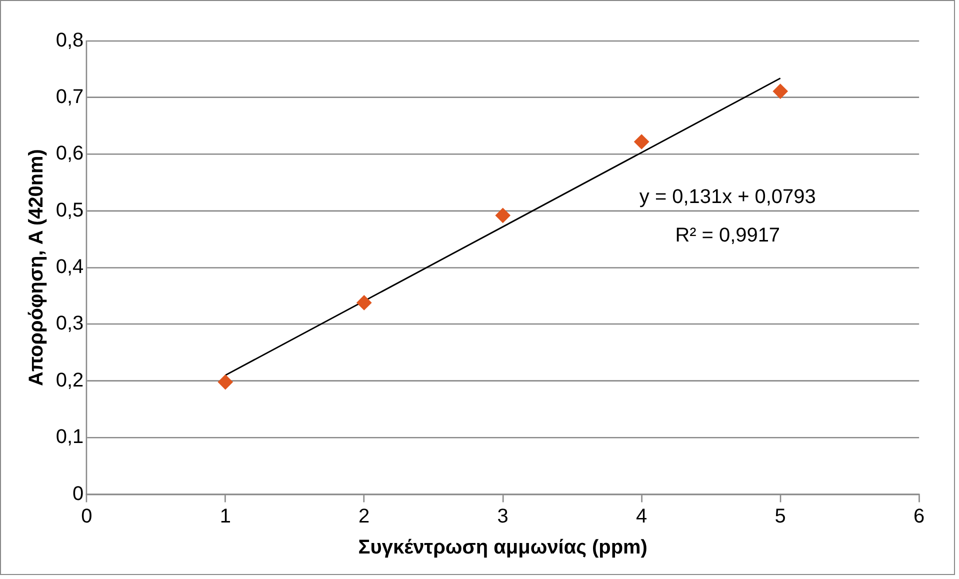  Describe the element at coordinates (70, 97) in the screenshot. I see `y-tick-label: 0,7` at that location.